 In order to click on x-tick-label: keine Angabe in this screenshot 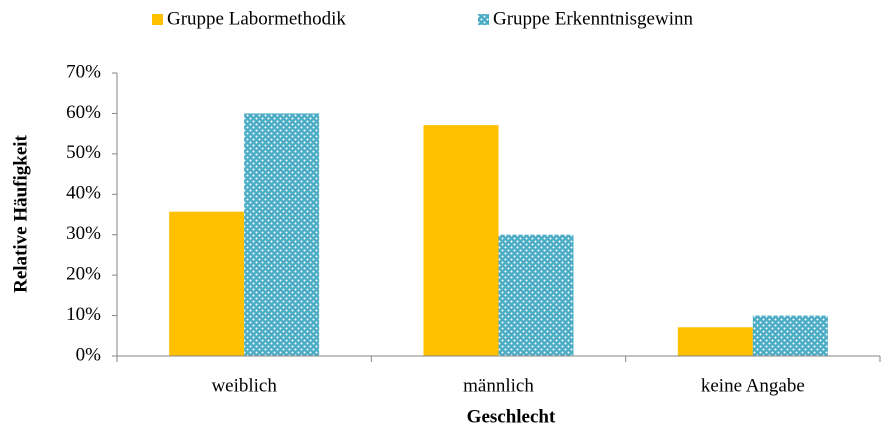, I will do `click(753, 385)`.